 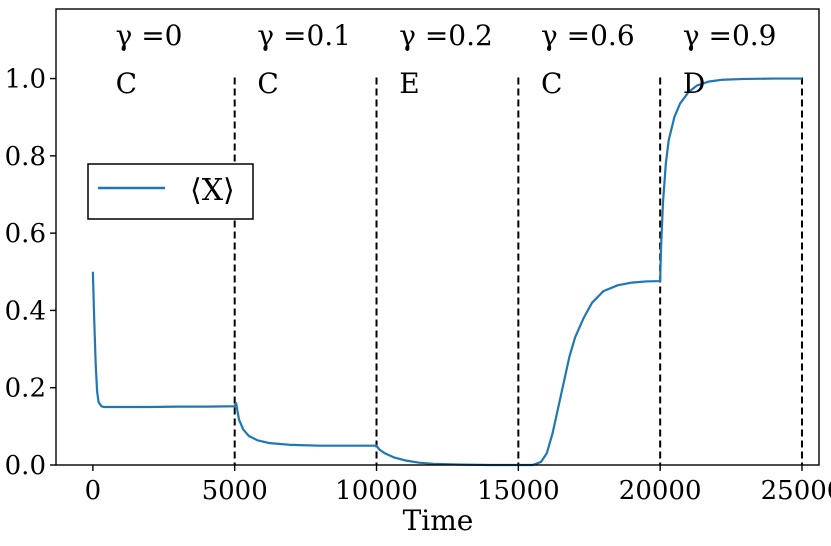 What do you see at coordinates (126, 83) in the screenshot?
I see `regime-label-0: C` at bounding box center [126, 83].